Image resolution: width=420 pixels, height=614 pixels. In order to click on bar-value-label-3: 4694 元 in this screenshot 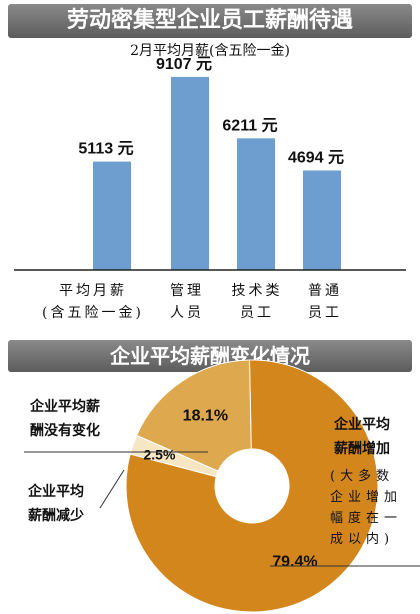, I will do `click(316, 157)`.